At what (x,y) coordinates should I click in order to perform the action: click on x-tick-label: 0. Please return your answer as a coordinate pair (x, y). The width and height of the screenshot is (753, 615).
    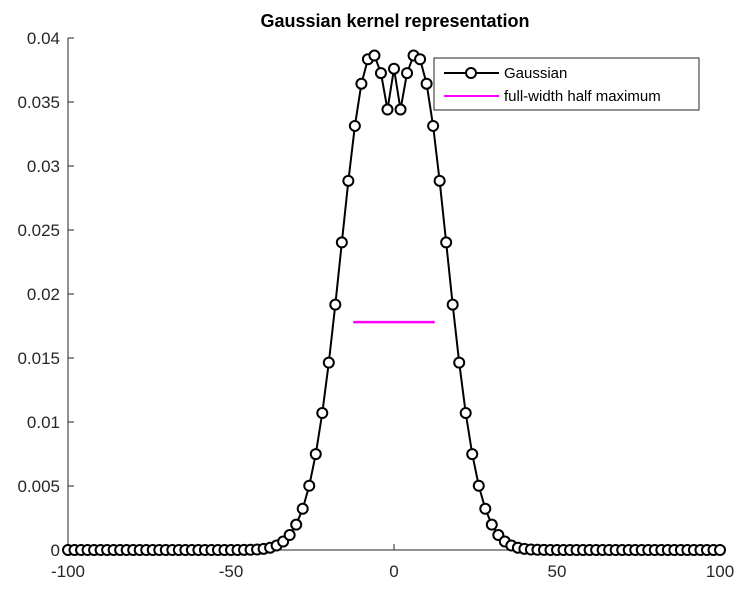
    Looking at the image, I should click on (393, 571).